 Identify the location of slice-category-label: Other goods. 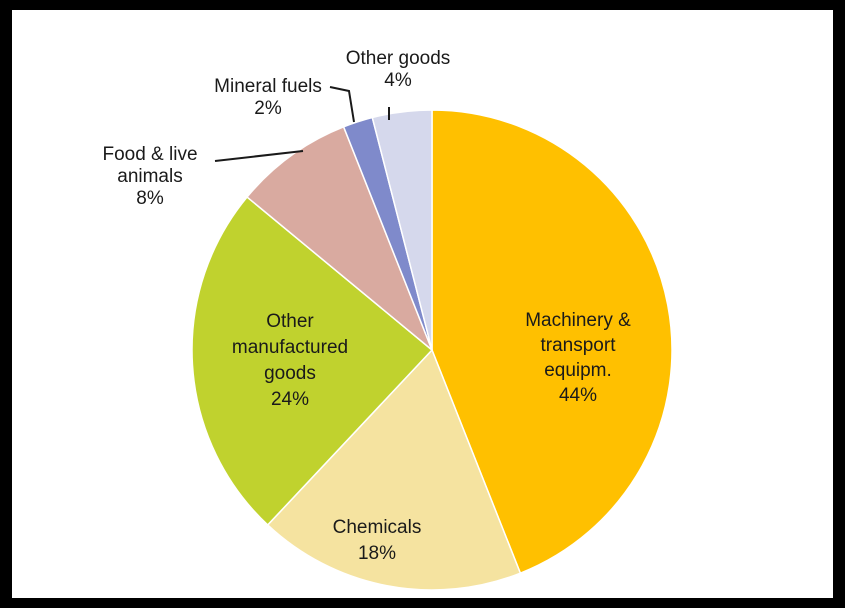
(398, 58).